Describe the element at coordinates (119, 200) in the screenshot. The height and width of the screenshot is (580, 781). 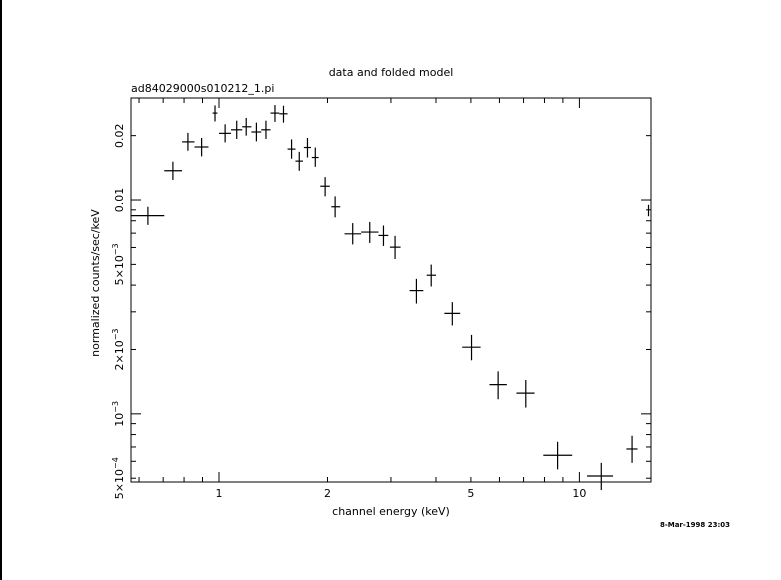
I see `y-tick-label: 0.01` at that location.